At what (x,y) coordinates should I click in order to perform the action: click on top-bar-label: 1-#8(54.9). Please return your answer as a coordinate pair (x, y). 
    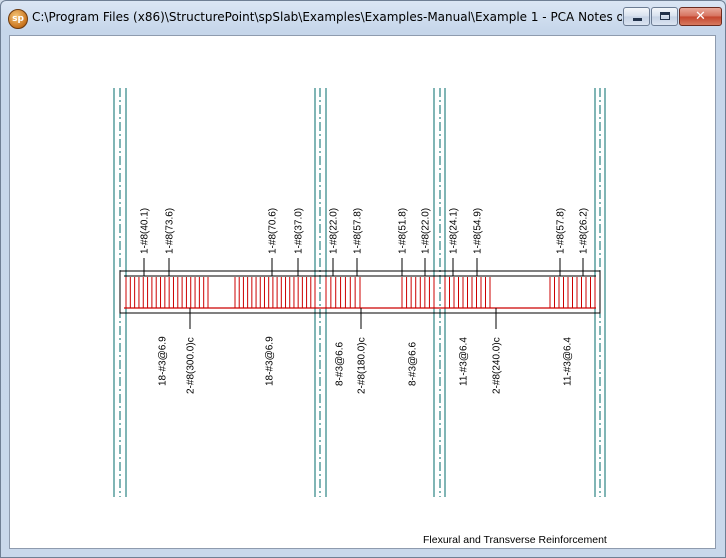
    Looking at the image, I should click on (478, 231).